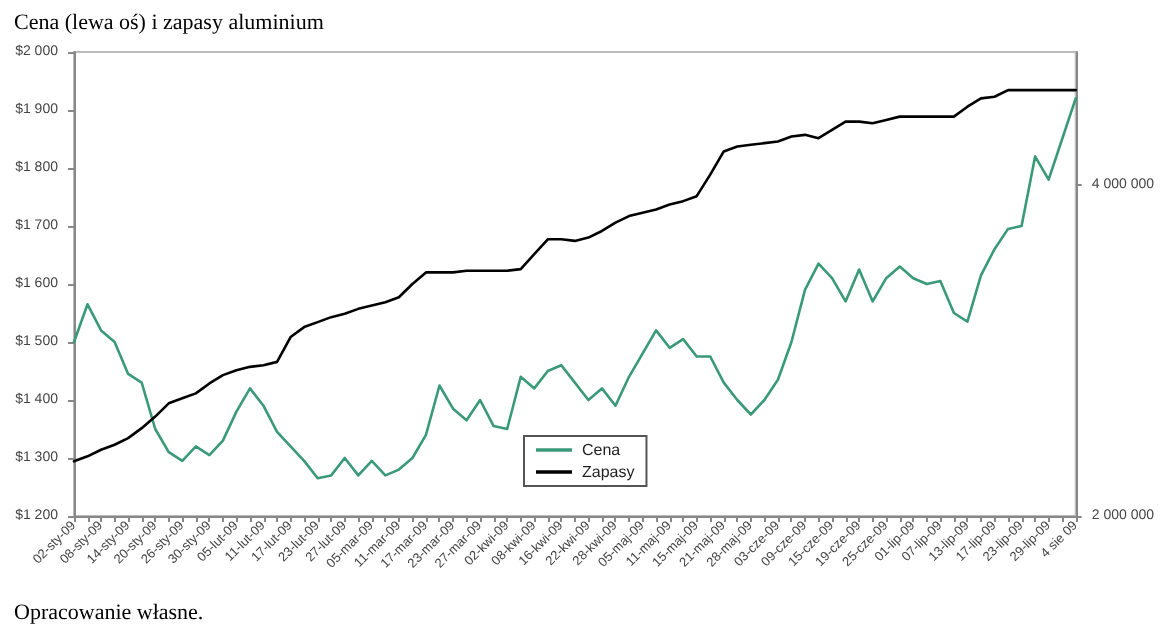 The height and width of the screenshot is (636, 1160). I want to click on chart-title: Cena (lewa oś) i zapasy aluminium, so click(169, 23).